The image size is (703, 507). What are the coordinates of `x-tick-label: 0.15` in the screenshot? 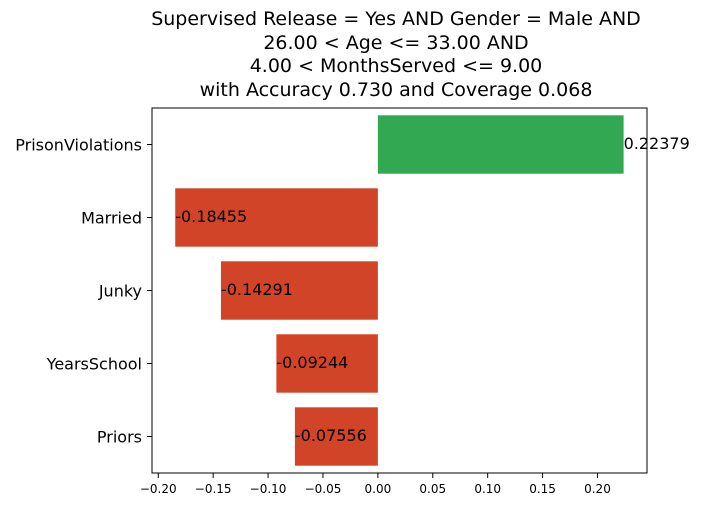 It's located at (542, 489).